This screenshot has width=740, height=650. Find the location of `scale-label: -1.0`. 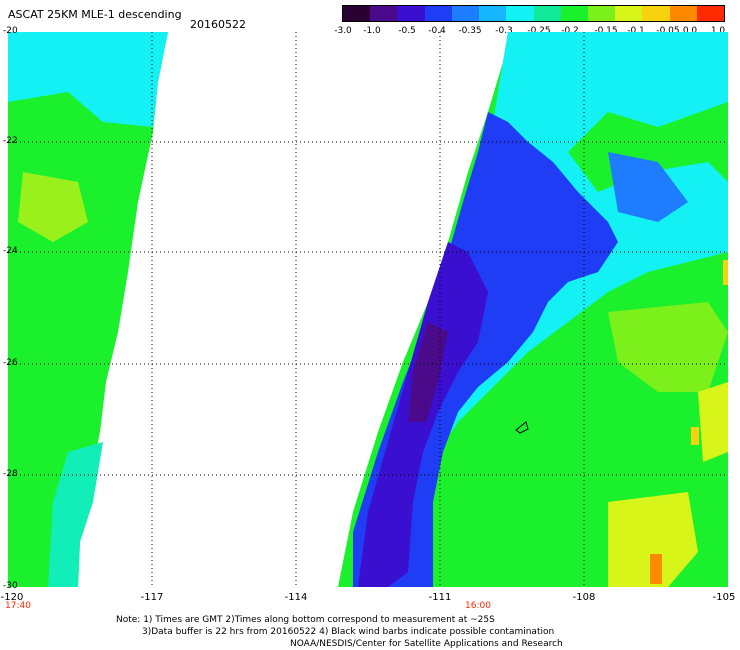

scale-label: -1.0 is located at coordinates (372, 31).